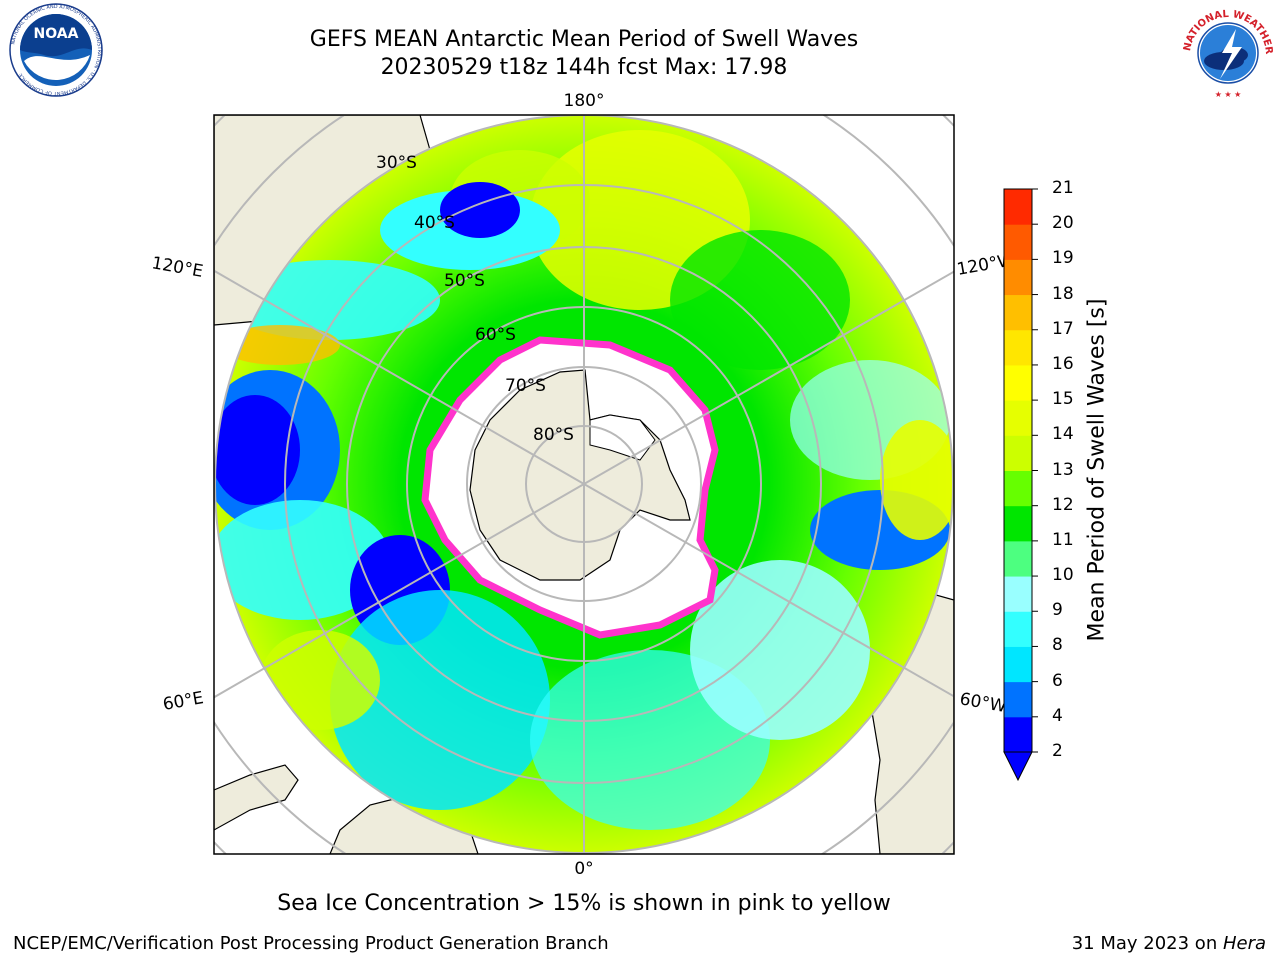 This screenshot has width=1280, height=960. Describe the element at coordinates (1063, 539) in the screenshot. I see `colorbar-tick-label: 11` at that location.